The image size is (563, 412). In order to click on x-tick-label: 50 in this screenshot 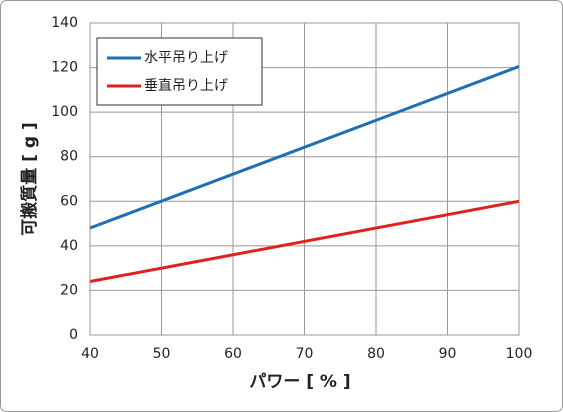, I will do `click(162, 354)`.